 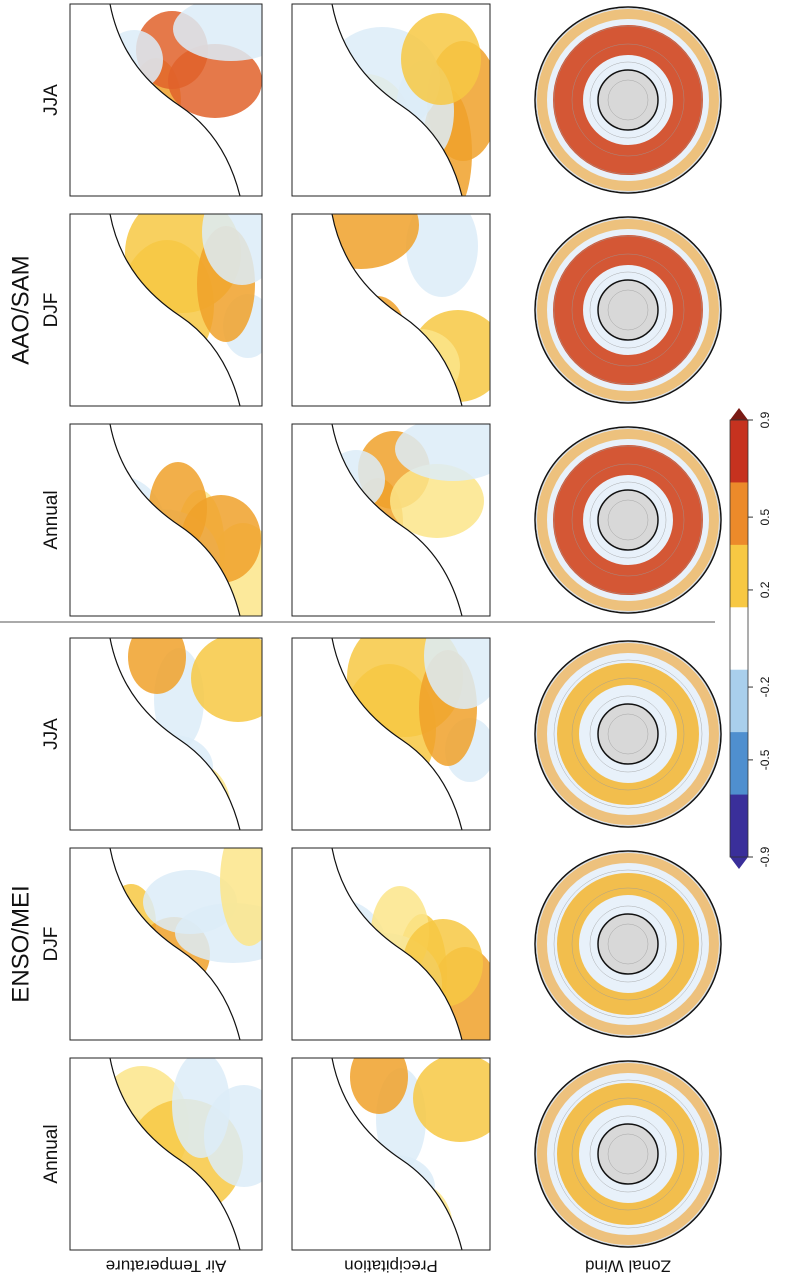 I want to click on panel-title: DJF, so click(x=51, y=944).